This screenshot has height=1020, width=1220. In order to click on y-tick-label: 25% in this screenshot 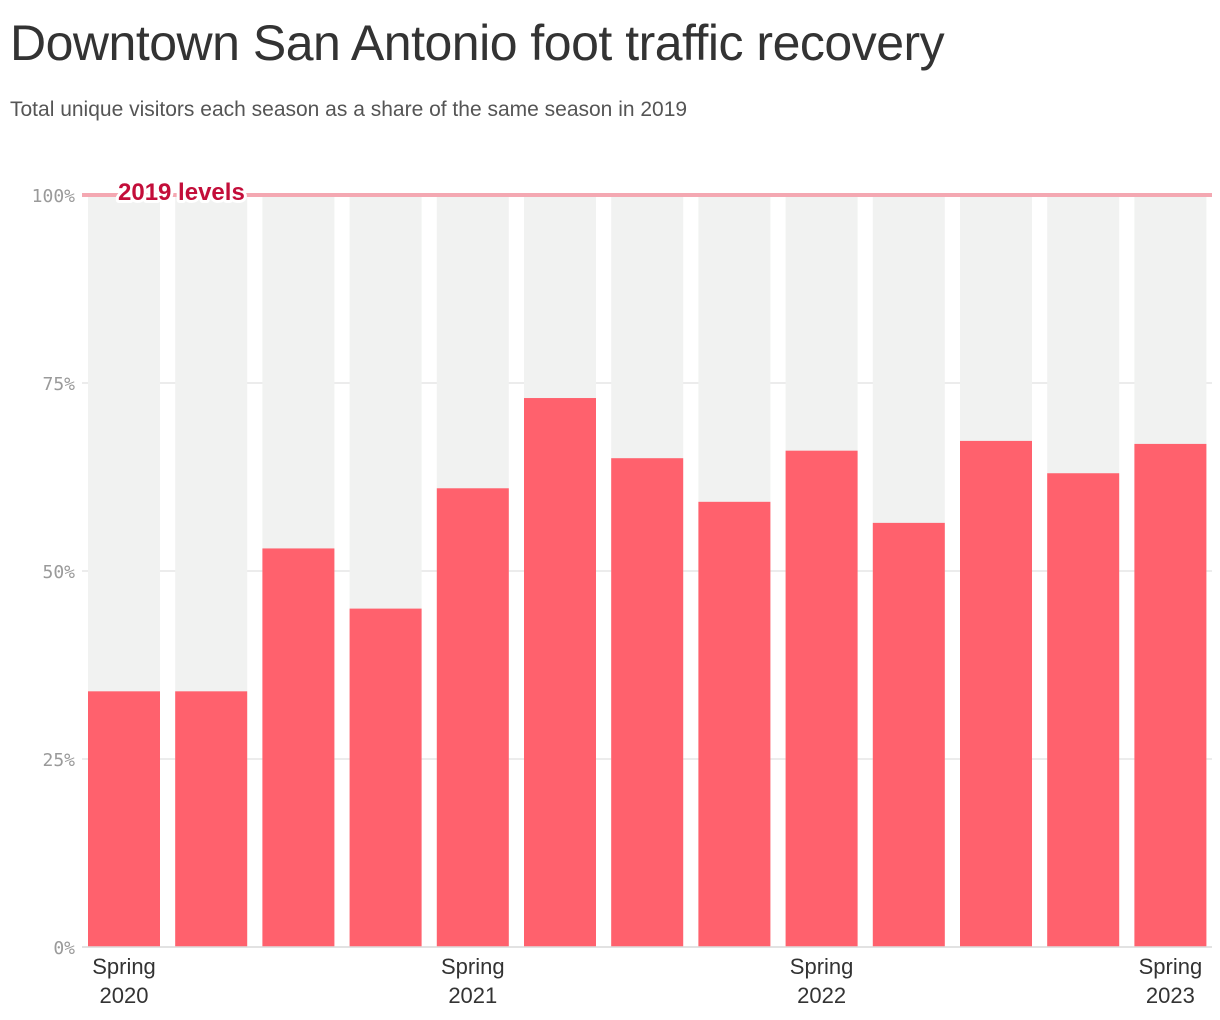, I will do `click(58, 760)`.